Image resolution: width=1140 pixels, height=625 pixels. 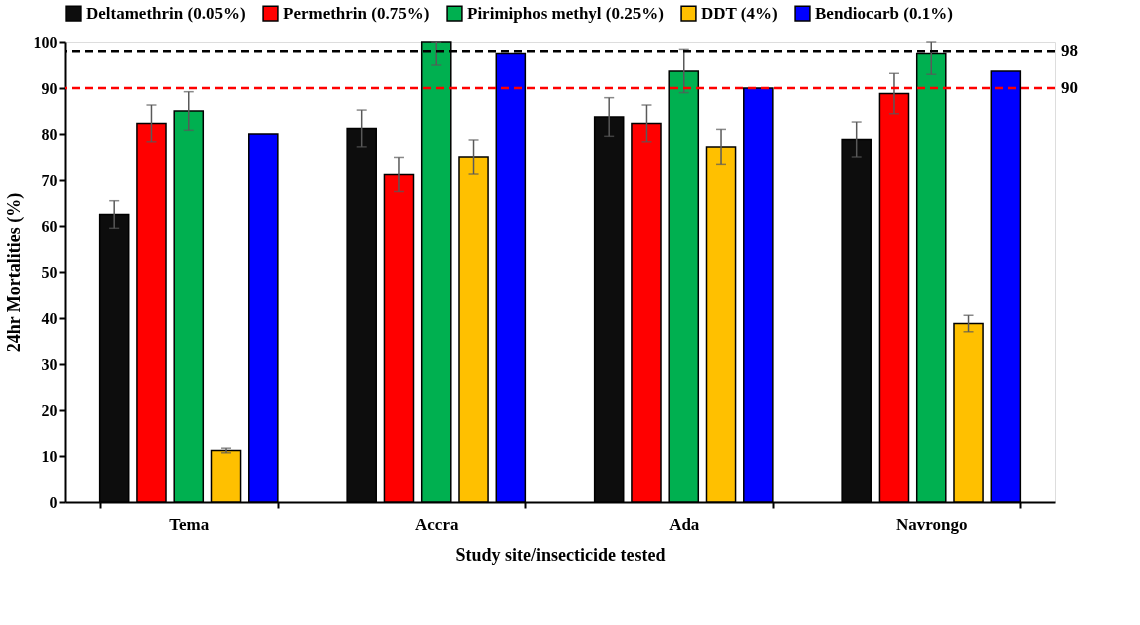 I want to click on x-tick-label: Ada, so click(x=684, y=524).